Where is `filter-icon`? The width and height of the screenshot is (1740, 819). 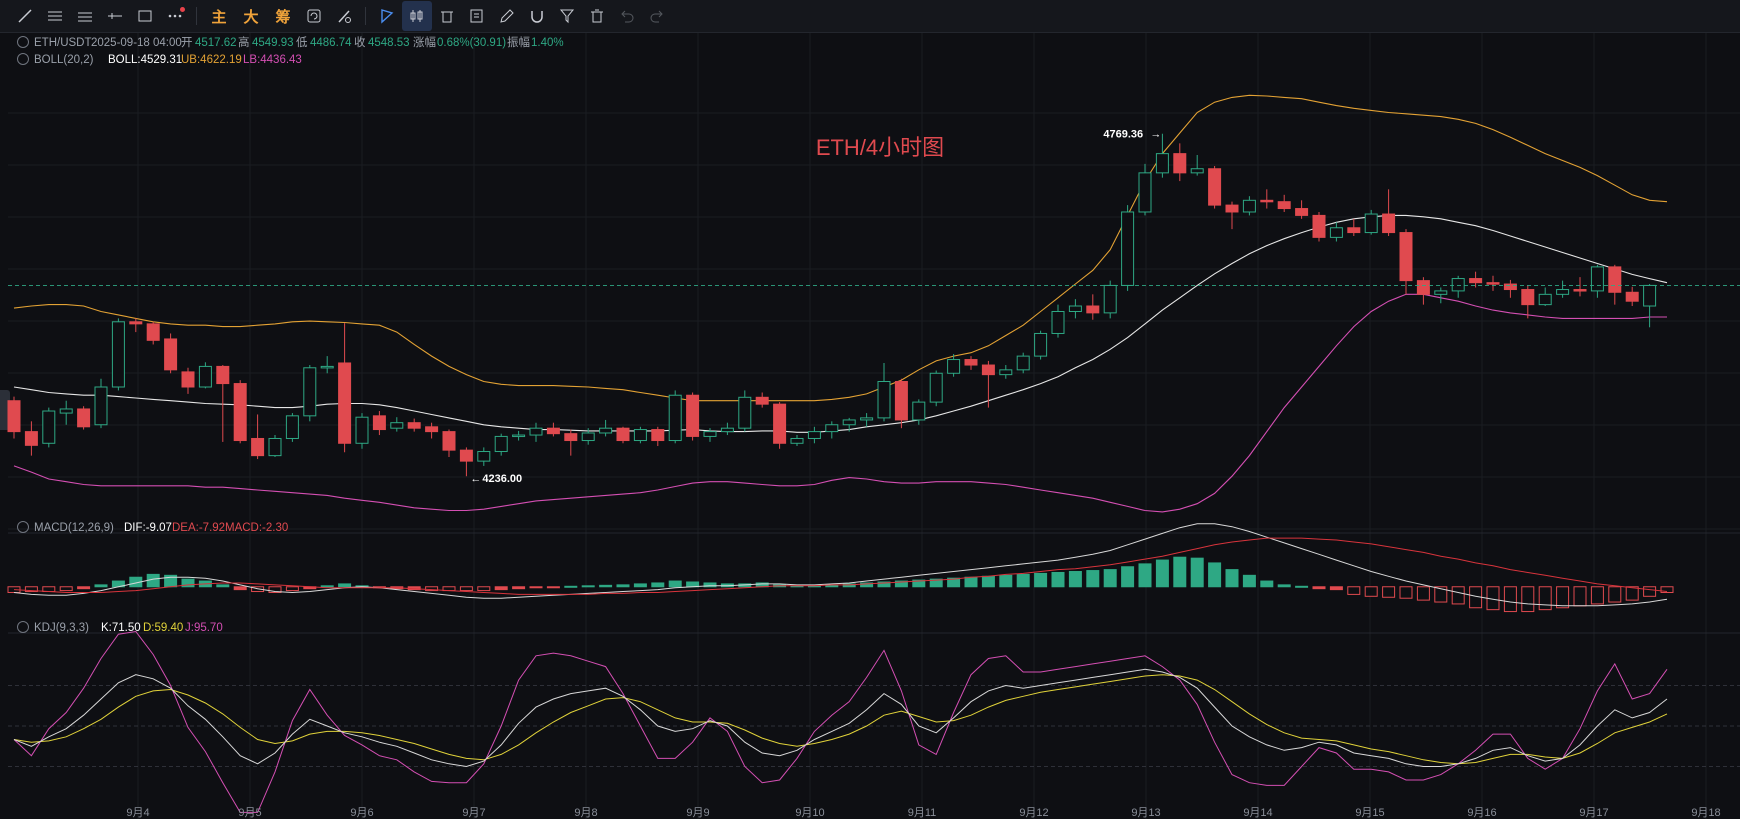
filter-icon is located at coordinates (567, 16).